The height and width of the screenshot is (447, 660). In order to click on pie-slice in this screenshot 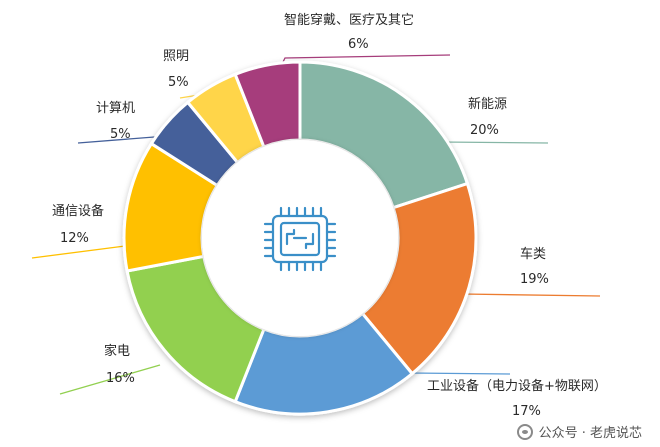, I will do `click(384, 135)`.